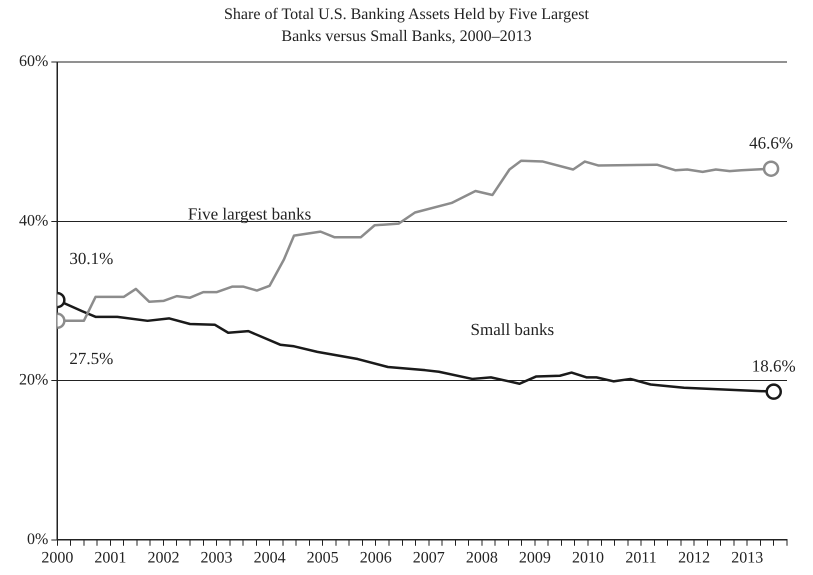 The height and width of the screenshot is (575, 813). Describe the element at coordinates (694, 558) in the screenshot. I see `x-tick-label: 2012` at that location.